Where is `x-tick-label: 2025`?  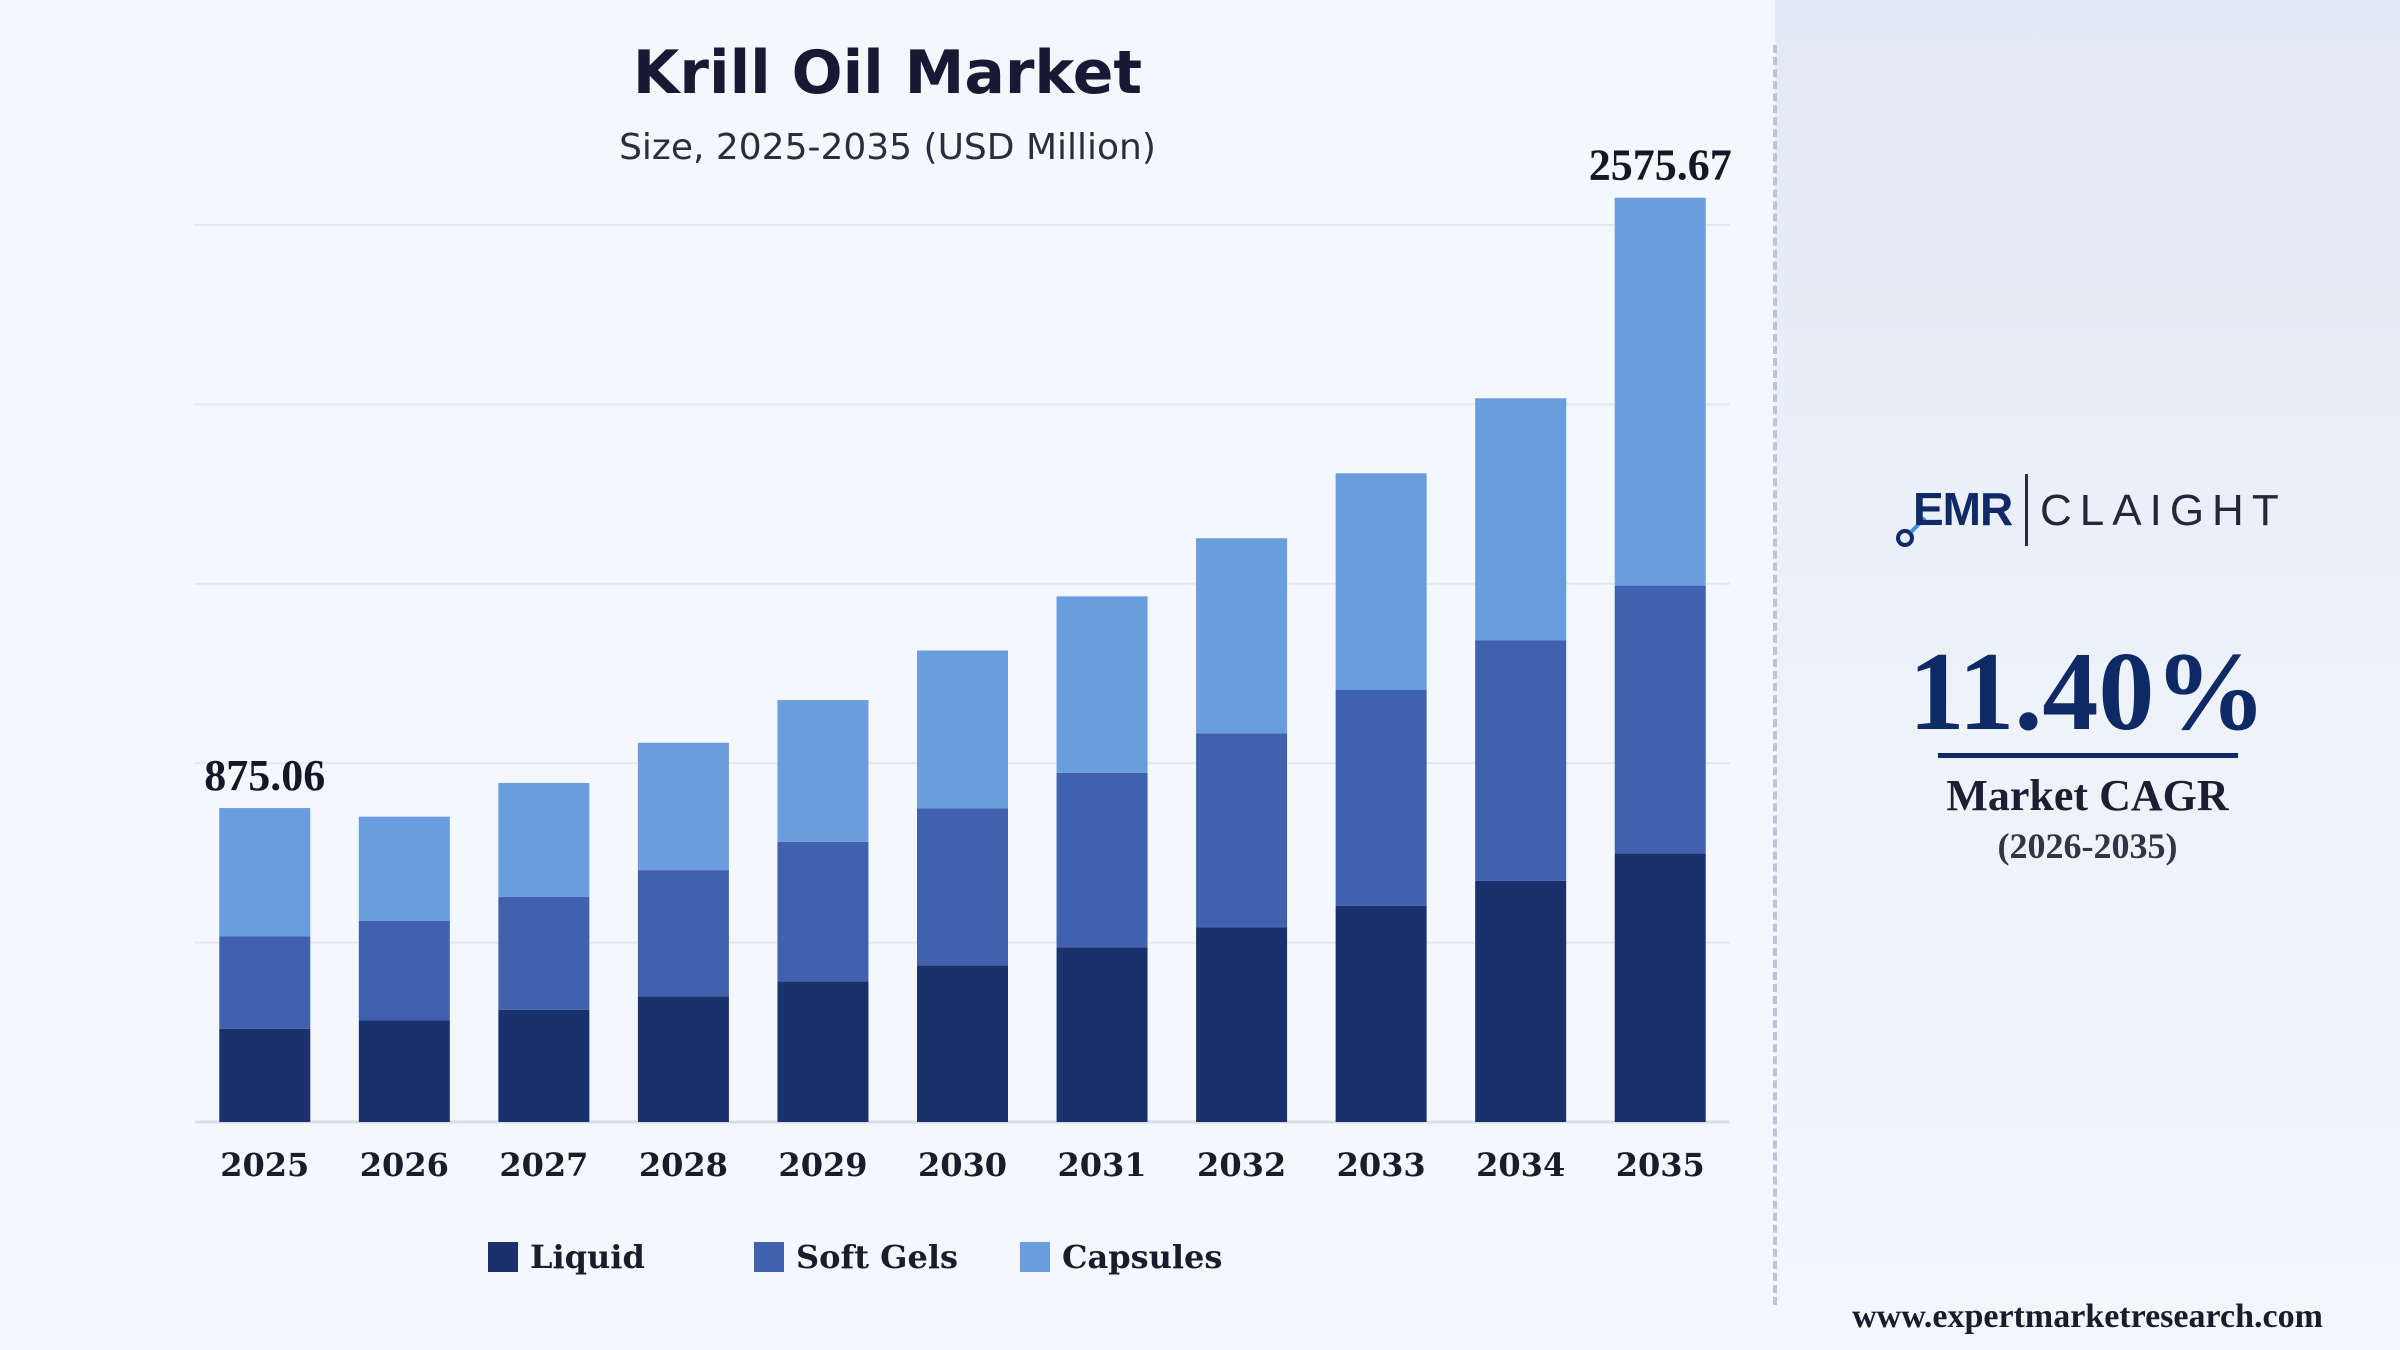 x-tick-label: 2025 is located at coordinates (264, 1165).